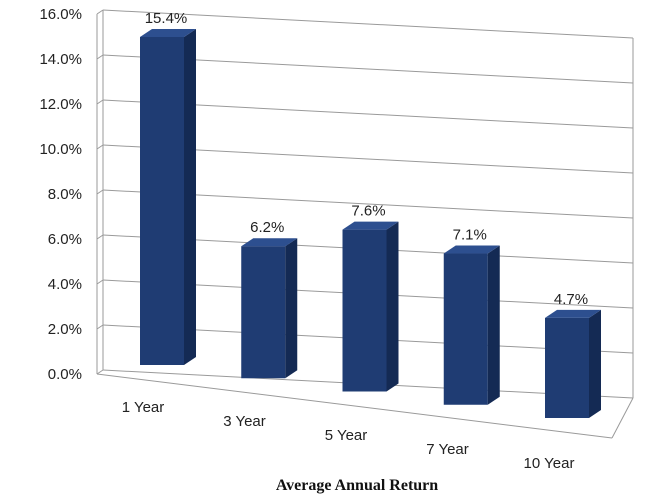 The height and width of the screenshot is (500, 653). Describe the element at coordinates (244, 421) in the screenshot. I see `x-tick-label: 3 Year` at that location.